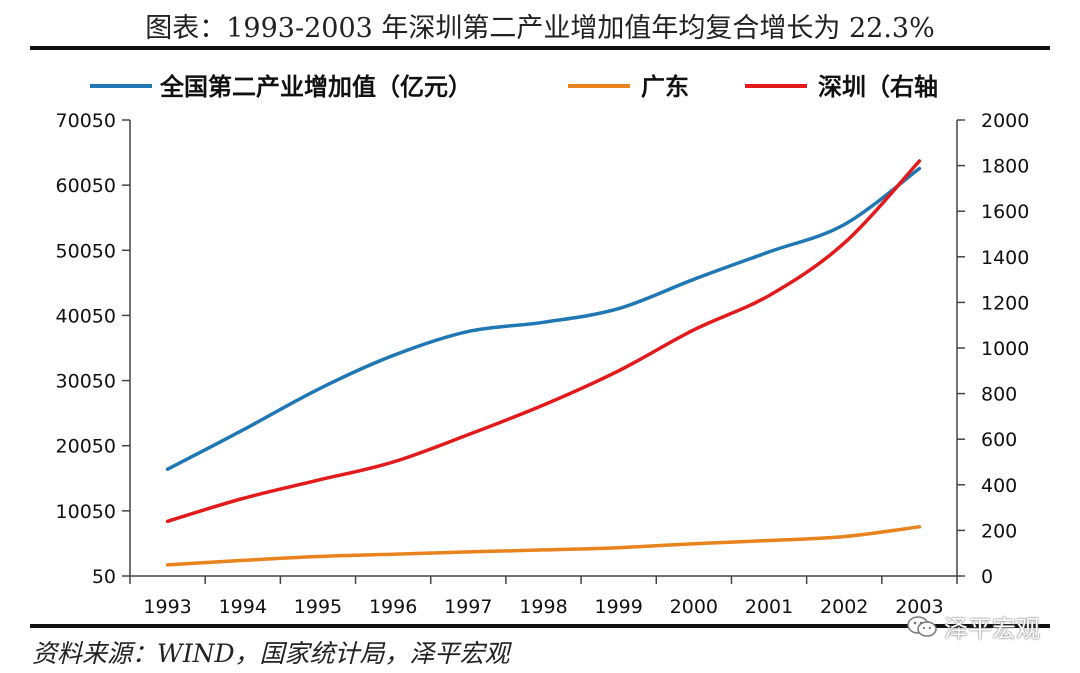  Describe the element at coordinates (540, 626) in the screenshot. I see `bottom-rule` at that location.